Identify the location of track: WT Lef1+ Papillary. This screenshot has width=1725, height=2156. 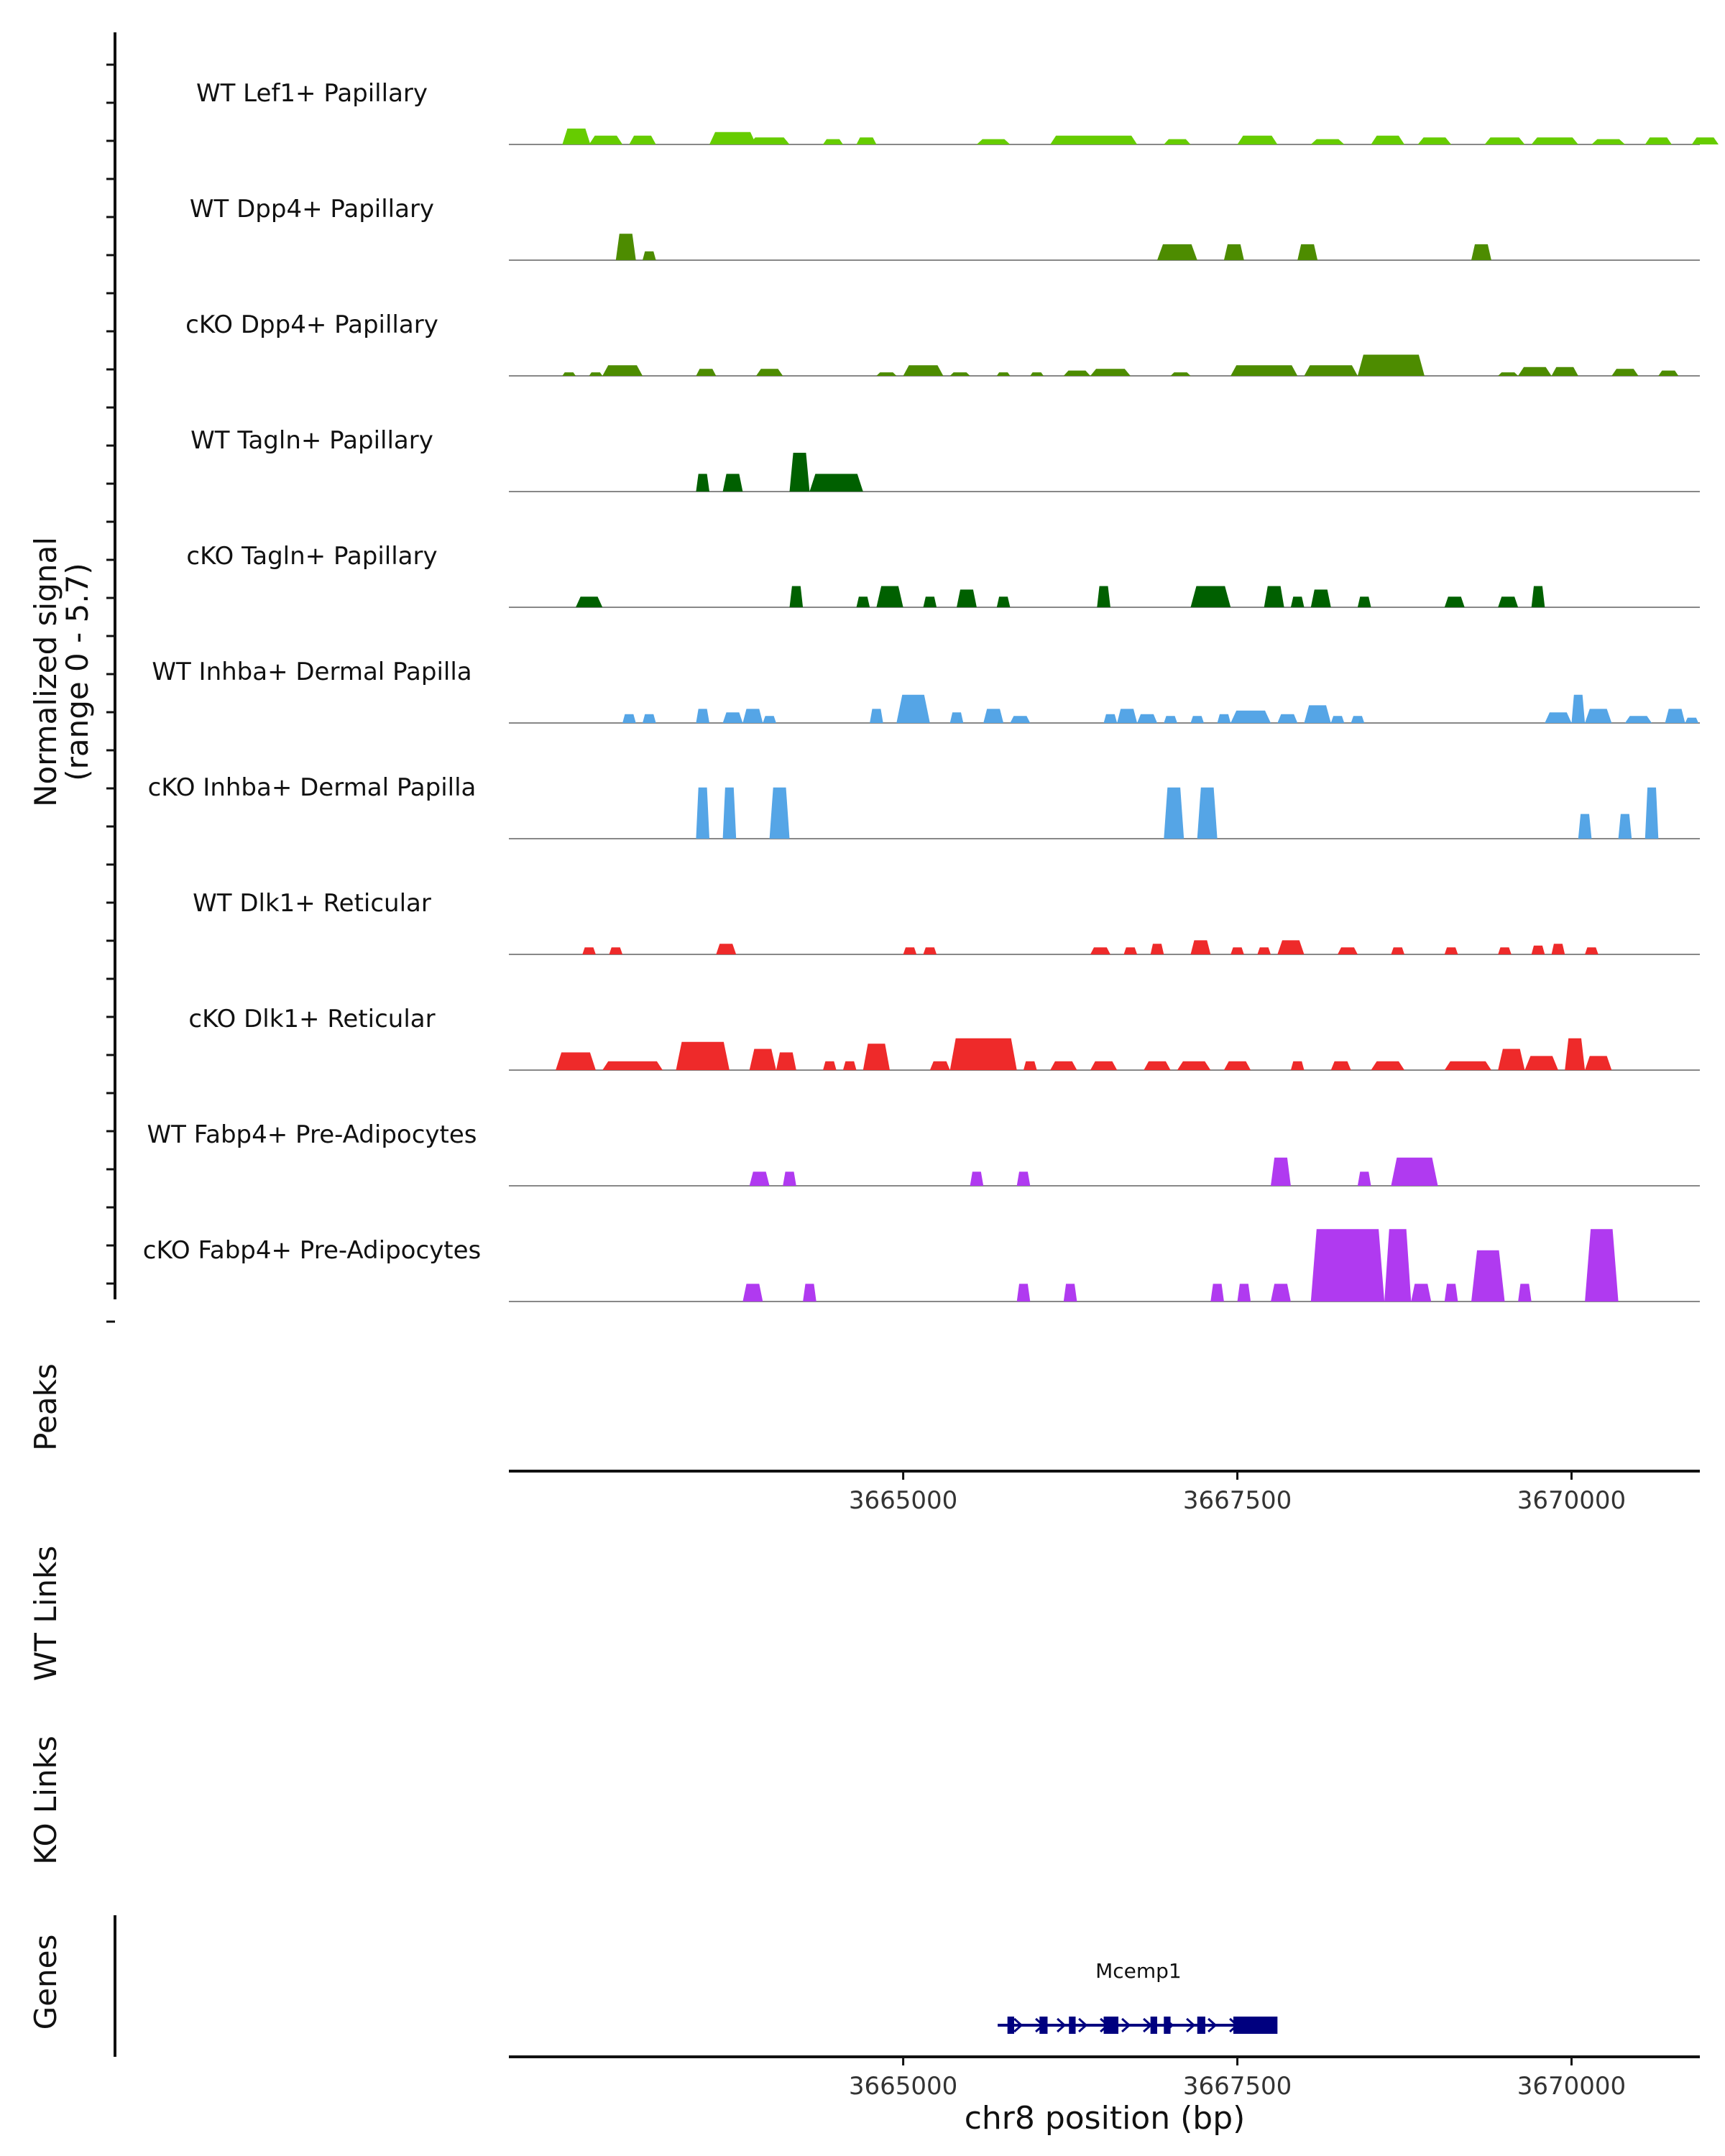
(957, 112).